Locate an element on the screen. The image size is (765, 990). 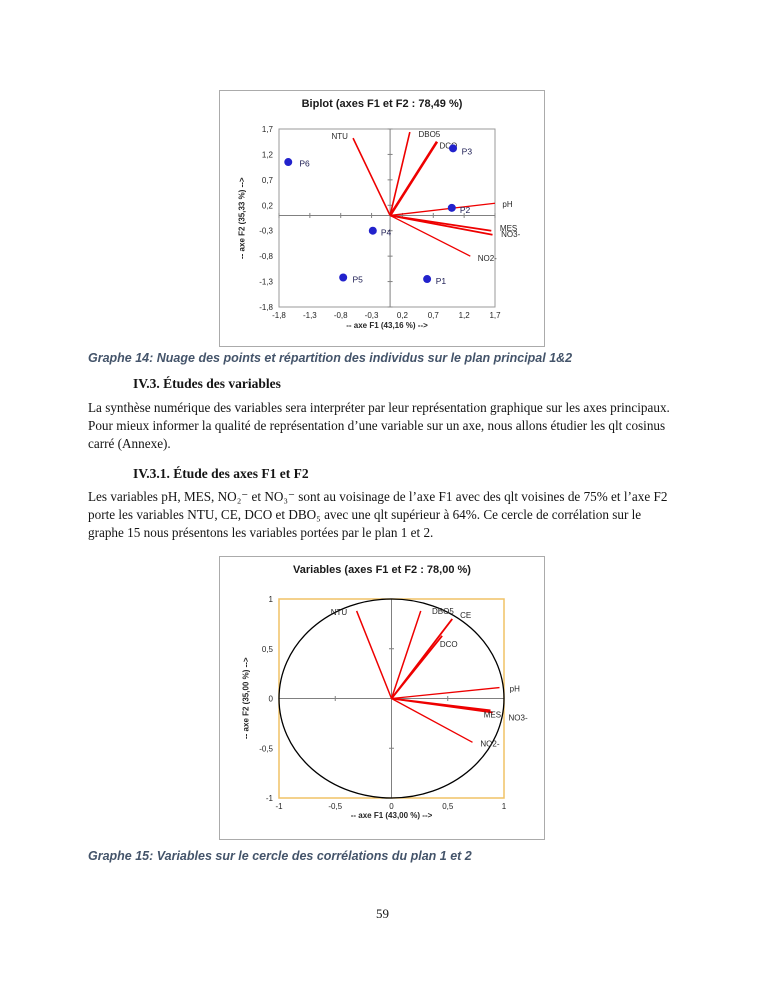
point-P2 is located at coordinates (451, 207).